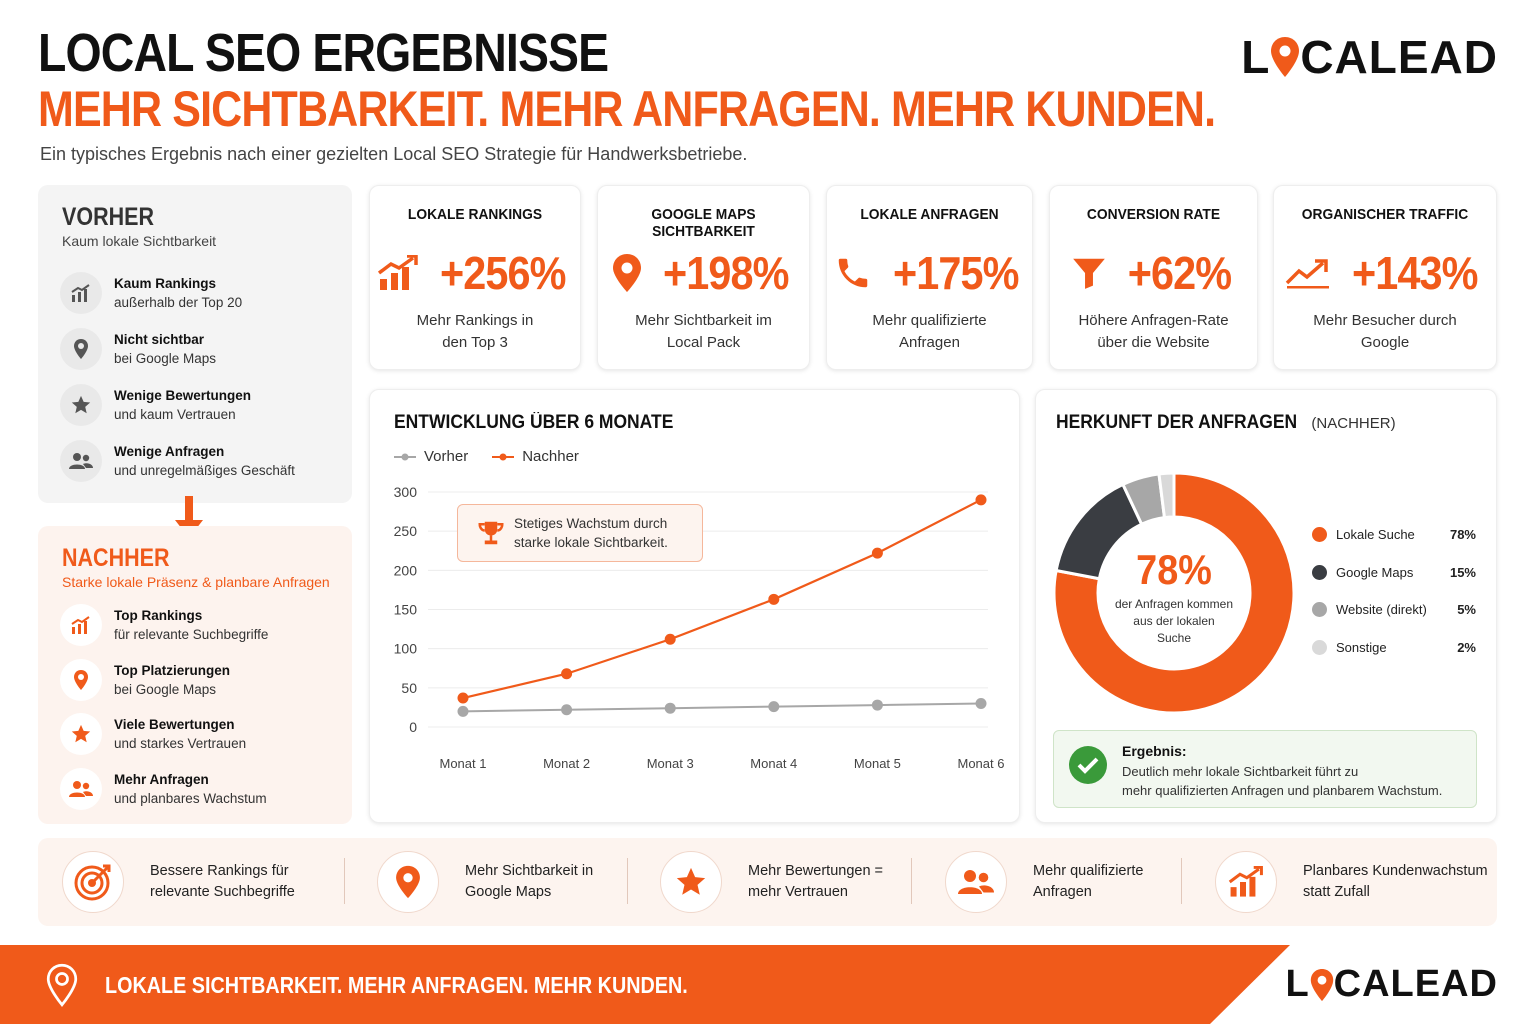 The image size is (1536, 1024). What do you see at coordinates (627, 881) in the screenshot?
I see `divider` at bounding box center [627, 881].